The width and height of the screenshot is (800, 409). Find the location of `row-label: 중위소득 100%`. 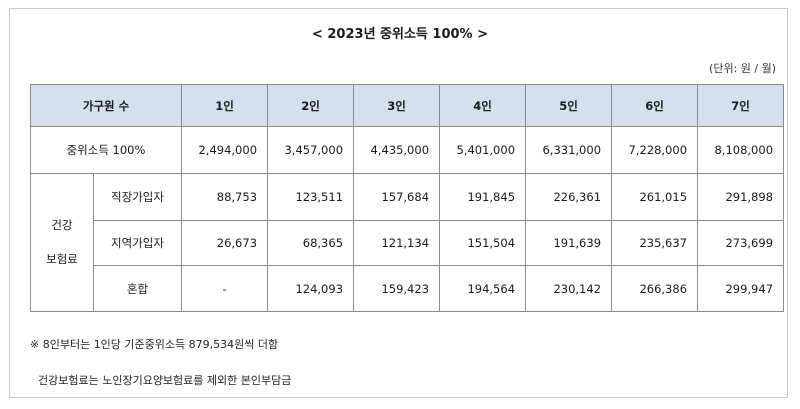

row-label: 중위소득 100% is located at coordinates (106, 150).